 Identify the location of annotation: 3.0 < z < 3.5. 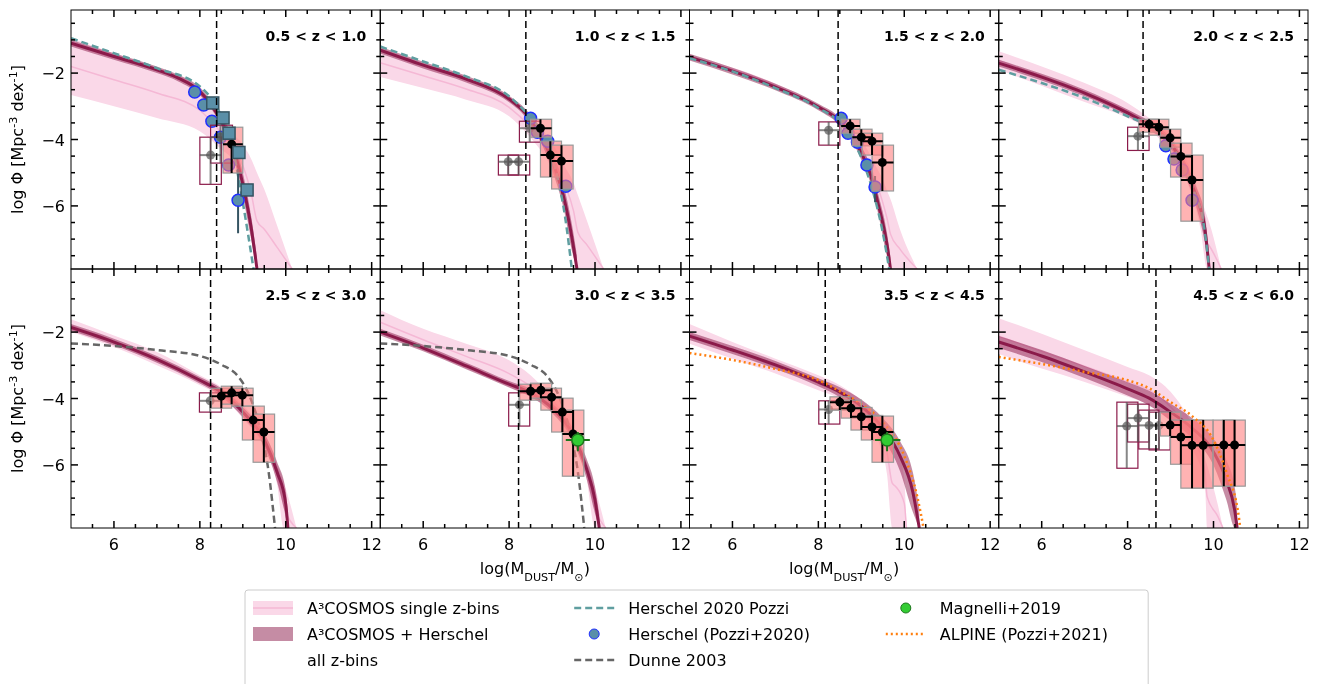
(625, 295).